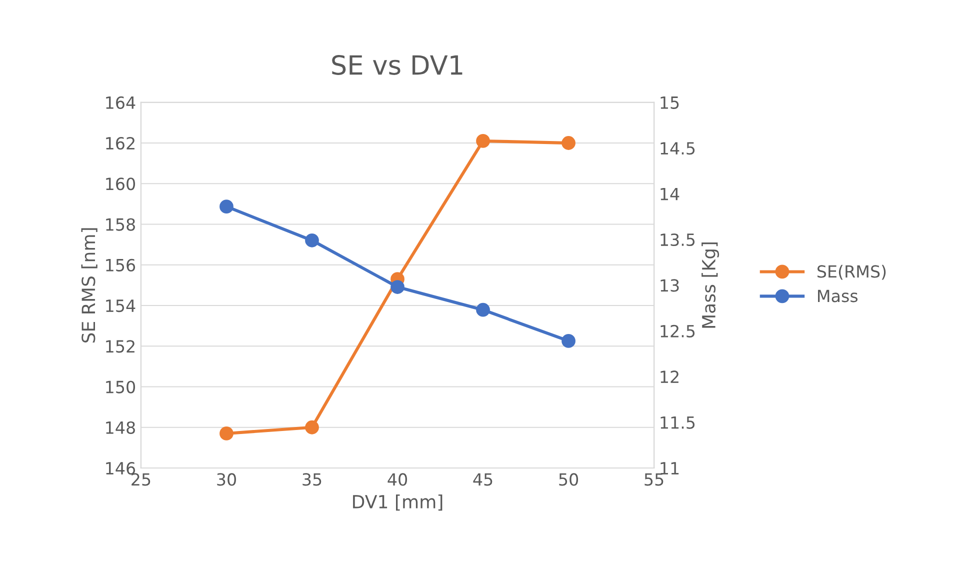 Image resolution: width=959 pixels, height=585 pixels. What do you see at coordinates (89, 285) in the screenshot?
I see `y-axis-title: SE RMS [nm]` at bounding box center [89, 285].